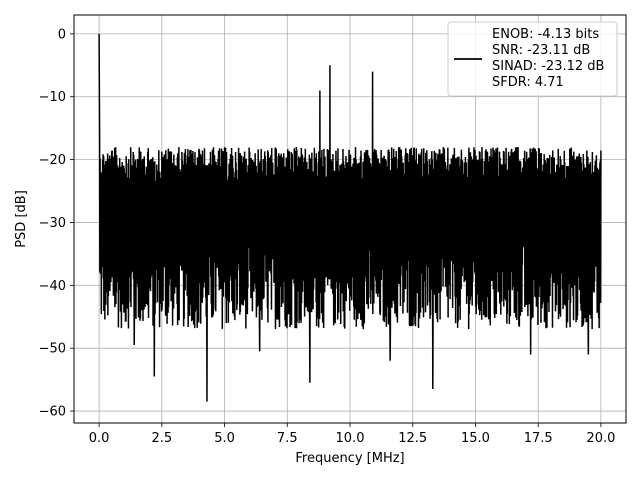 The height and width of the screenshot is (480, 640). I want to click on x-tick-label: 10.0, so click(350, 438).